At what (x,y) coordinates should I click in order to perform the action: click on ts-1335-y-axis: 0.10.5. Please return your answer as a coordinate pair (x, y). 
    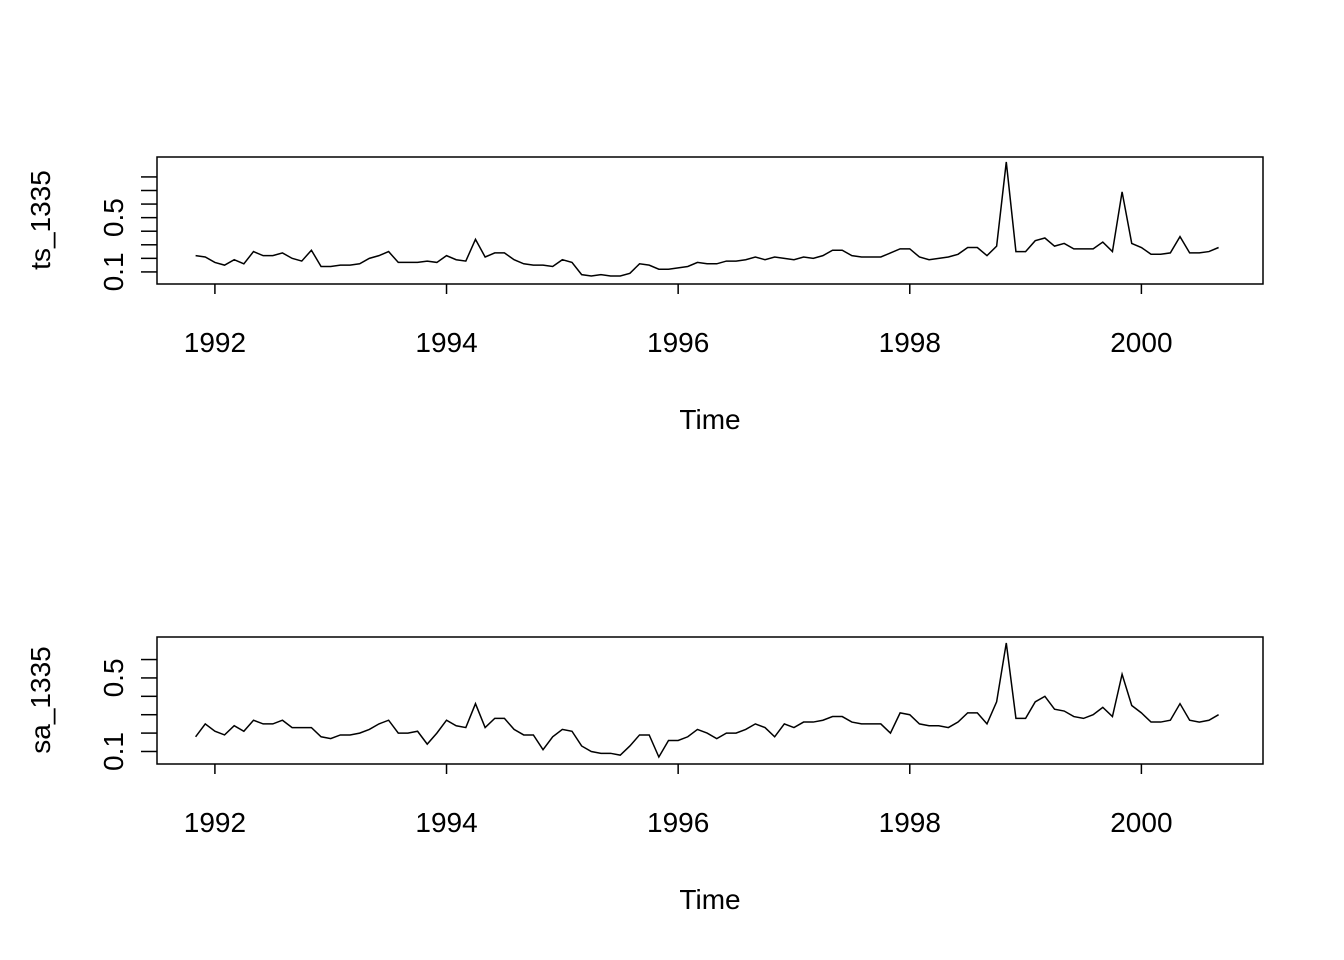
    Looking at the image, I should click on (127, 233).